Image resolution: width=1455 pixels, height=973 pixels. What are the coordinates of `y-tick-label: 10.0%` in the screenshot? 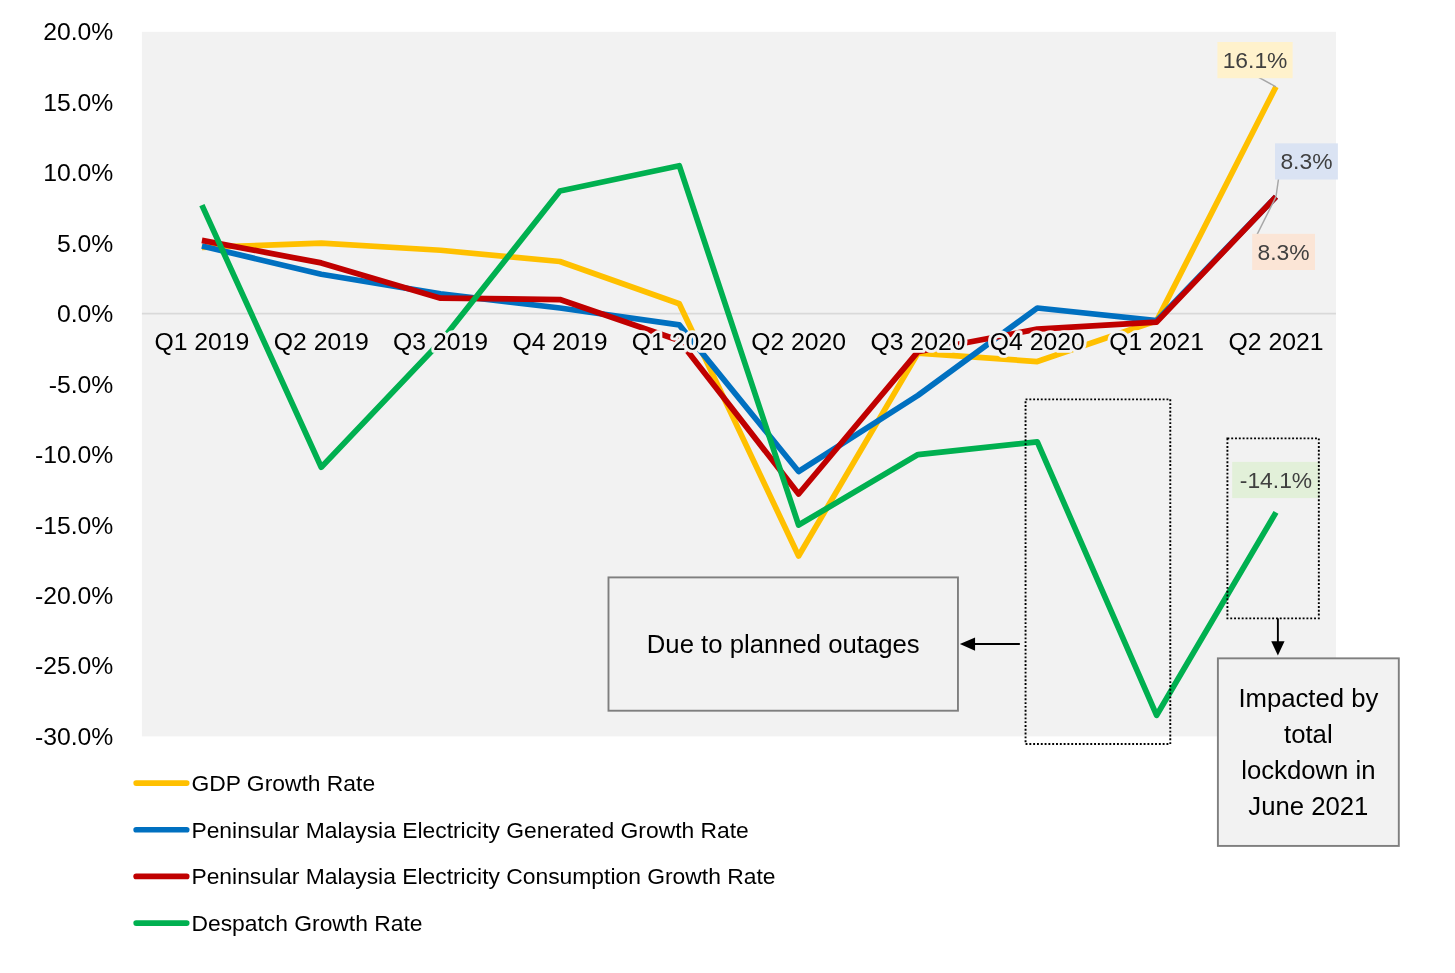 It's located at (78, 173).